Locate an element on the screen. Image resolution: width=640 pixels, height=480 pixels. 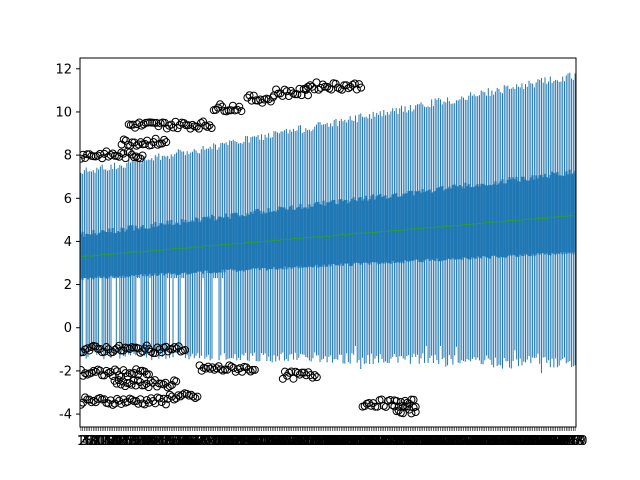
x-tick-label: 213 is located at coordinates (456, 441).